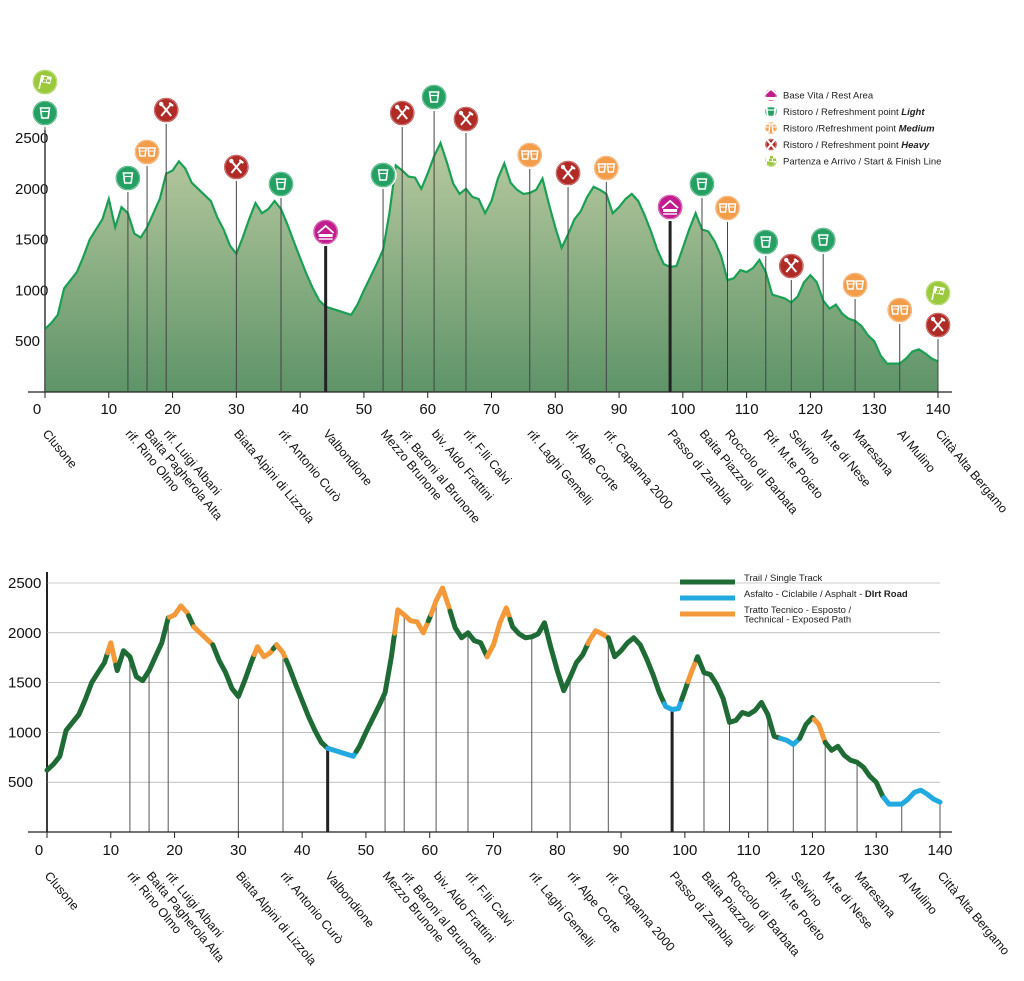 The height and width of the screenshot is (981, 1024). What do you see at coordinates (938, 293) in the screenshot?
I see `start-finish-flag-icon` at bounding box center [938, 293].